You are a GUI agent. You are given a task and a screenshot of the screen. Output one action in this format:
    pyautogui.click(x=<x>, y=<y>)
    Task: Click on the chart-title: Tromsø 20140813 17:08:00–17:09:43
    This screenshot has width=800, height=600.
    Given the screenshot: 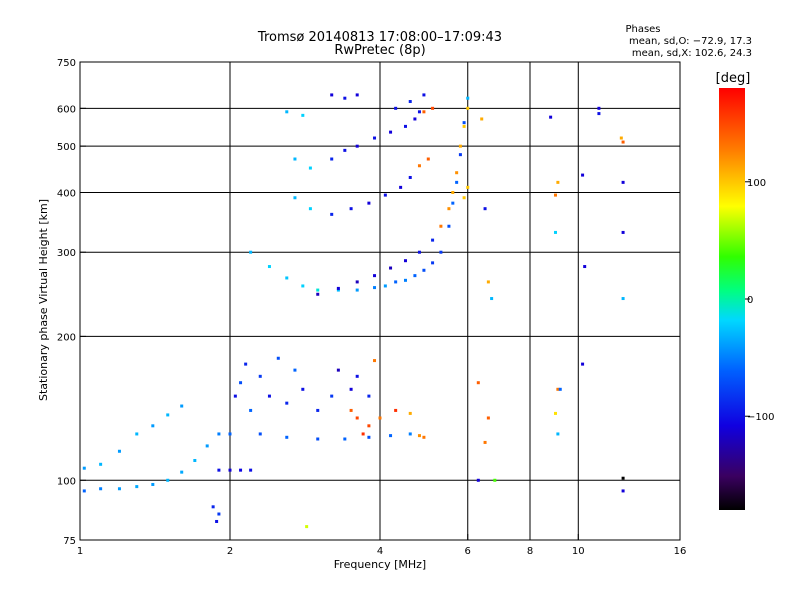 What is the action you would take?
    pyautogui.click(x=379, y=37)
    